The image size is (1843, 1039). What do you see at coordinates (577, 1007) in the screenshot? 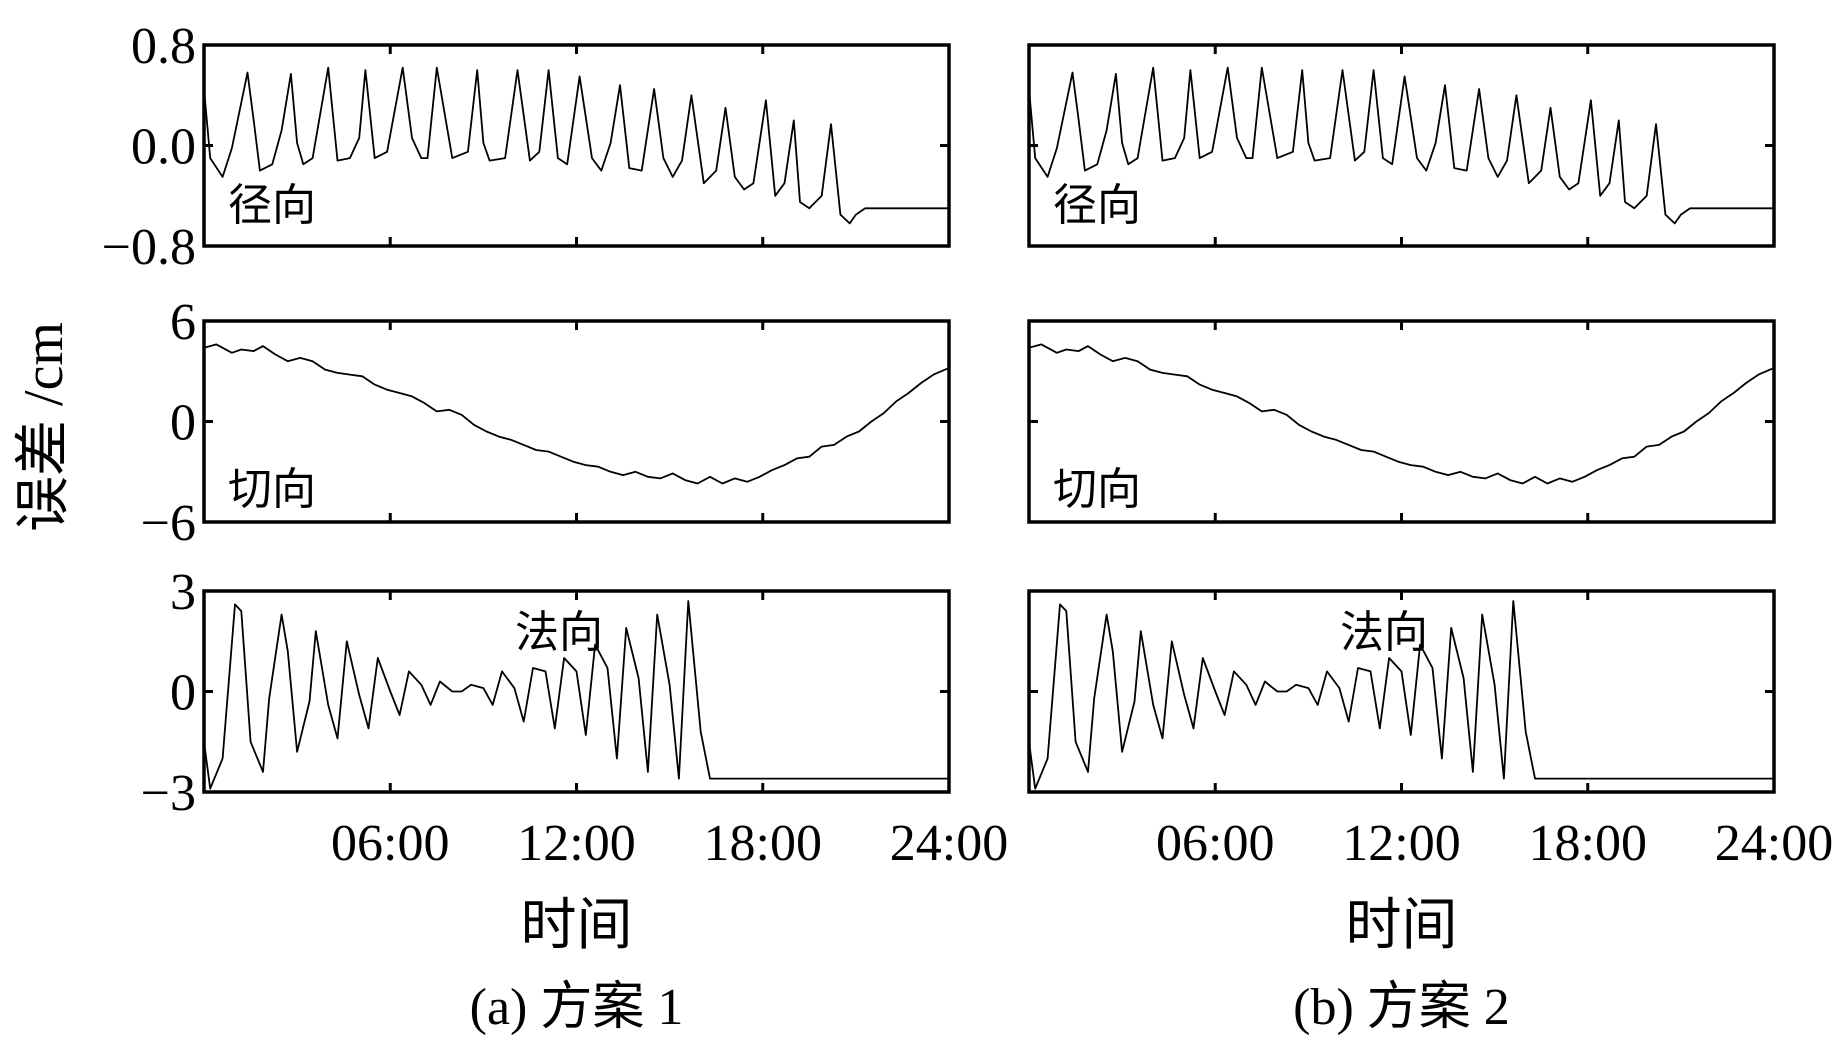
I see `caption-a: (a) 方案 1` at bounding box center [577, 1007].